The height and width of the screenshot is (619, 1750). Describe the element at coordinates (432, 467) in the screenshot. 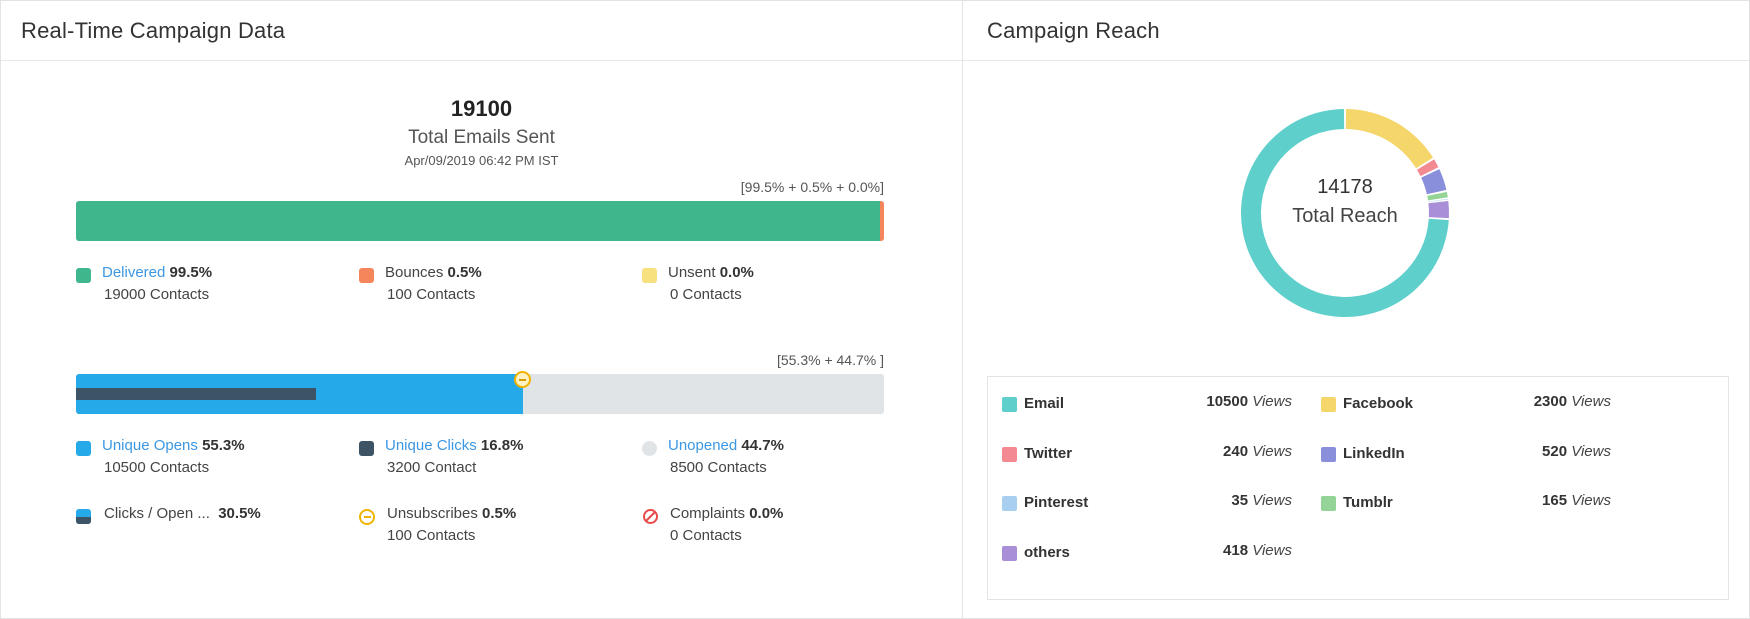

I see `clicks-contacts: 3200 Contact` at that location.